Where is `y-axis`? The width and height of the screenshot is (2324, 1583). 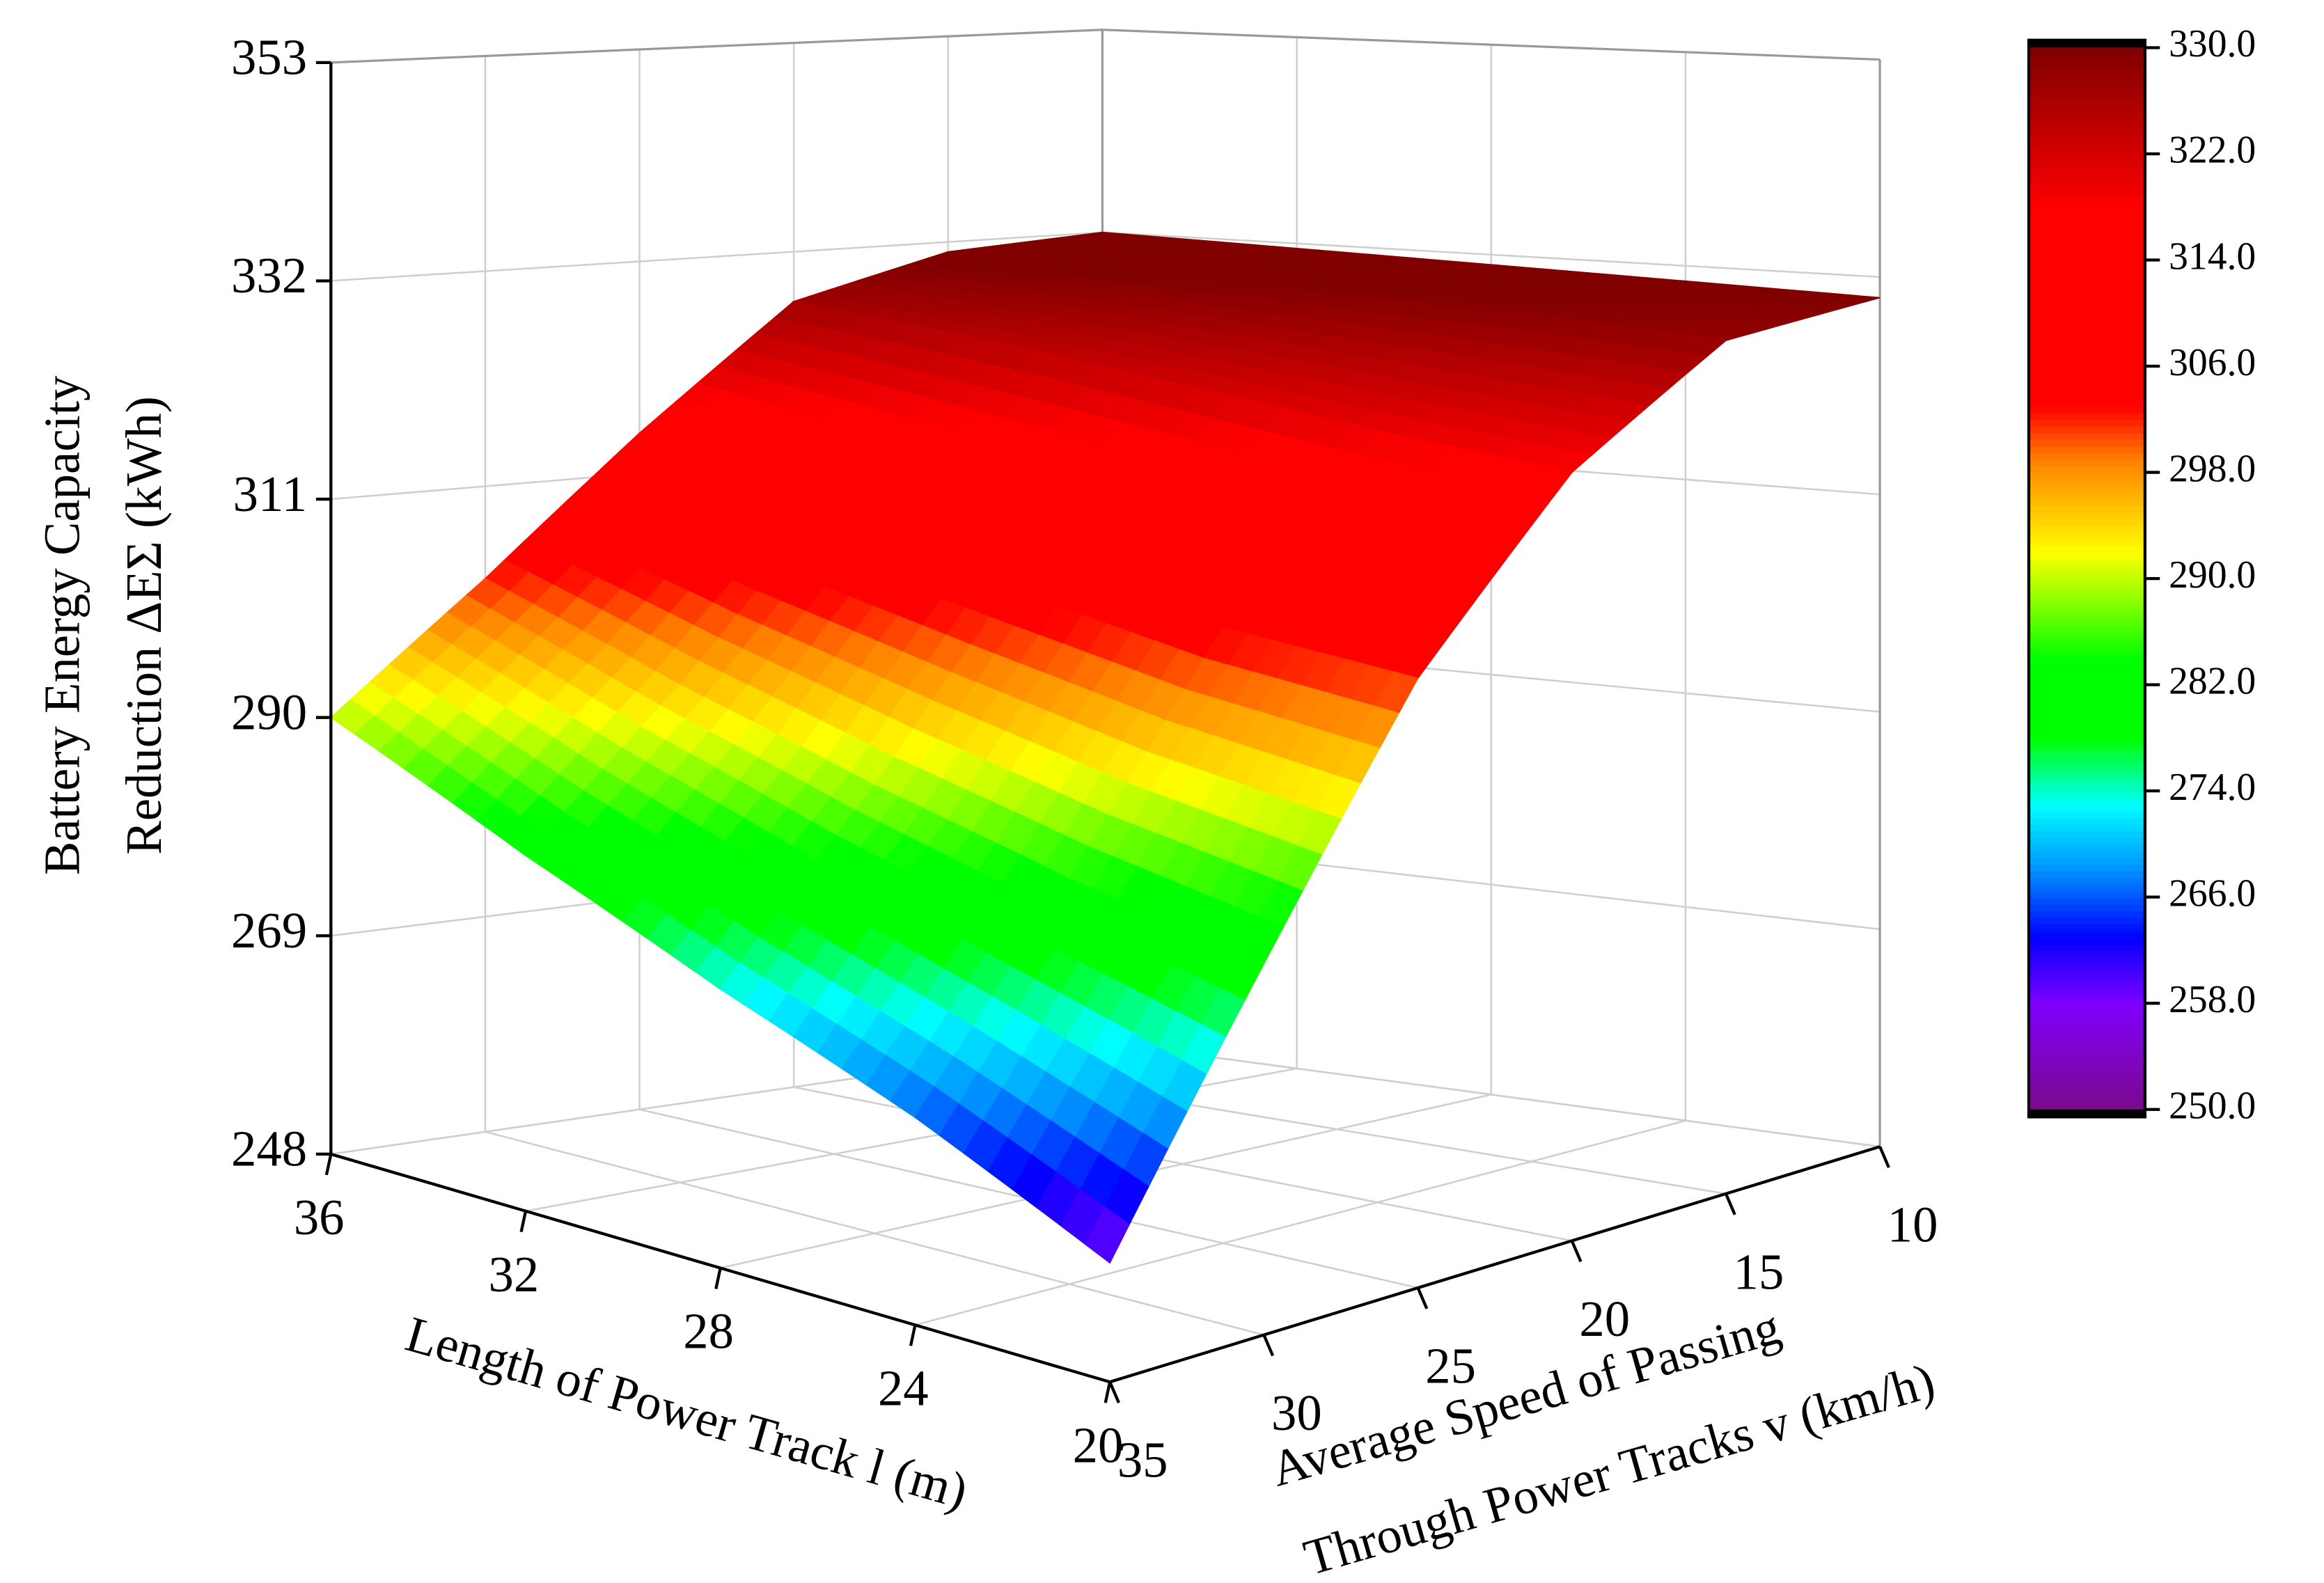 y-axis is located at coordinates (1495, 1264).